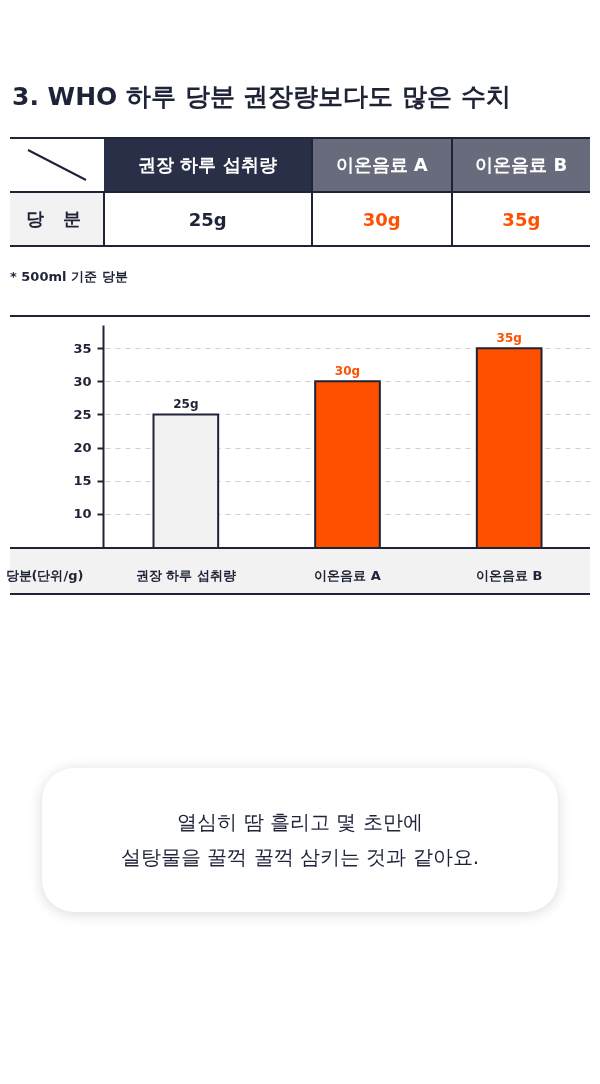 This screenshot has height=1084, width=600. Describe the element at coordinates (185, 575) in the screenshot. I see `x-tick-label: 권장 하루 섭취량` at that location.